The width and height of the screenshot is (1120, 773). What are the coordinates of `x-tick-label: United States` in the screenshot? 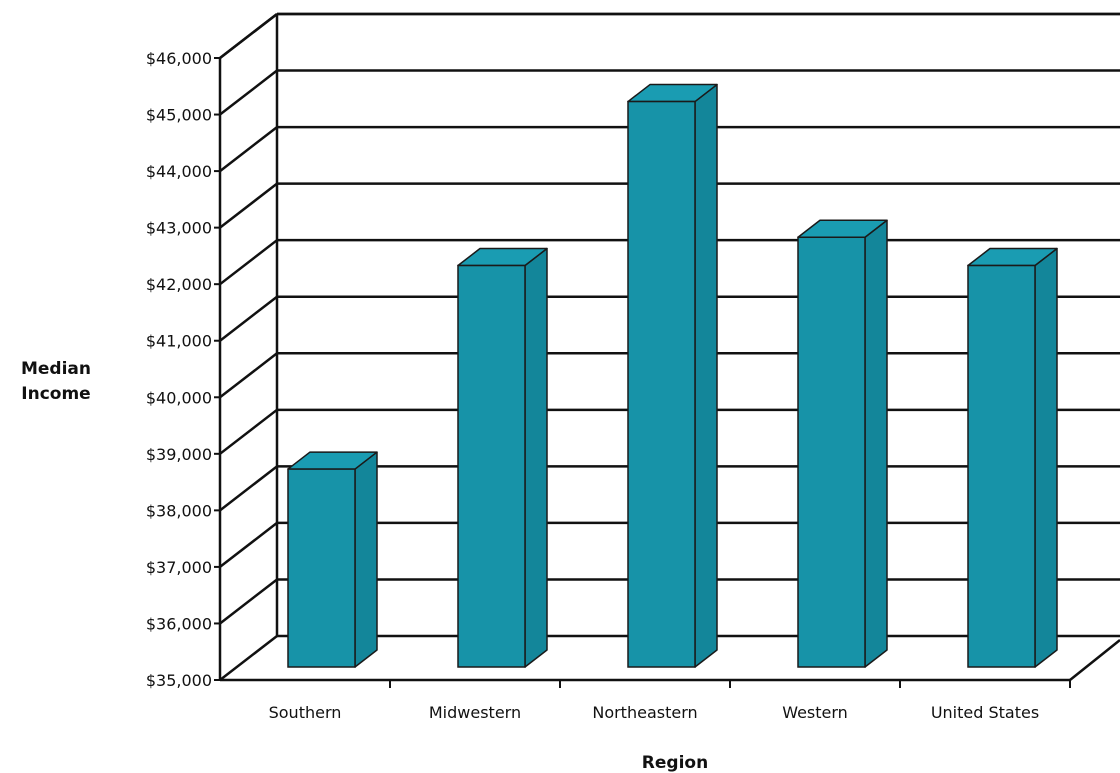 It's located at (985, 712).